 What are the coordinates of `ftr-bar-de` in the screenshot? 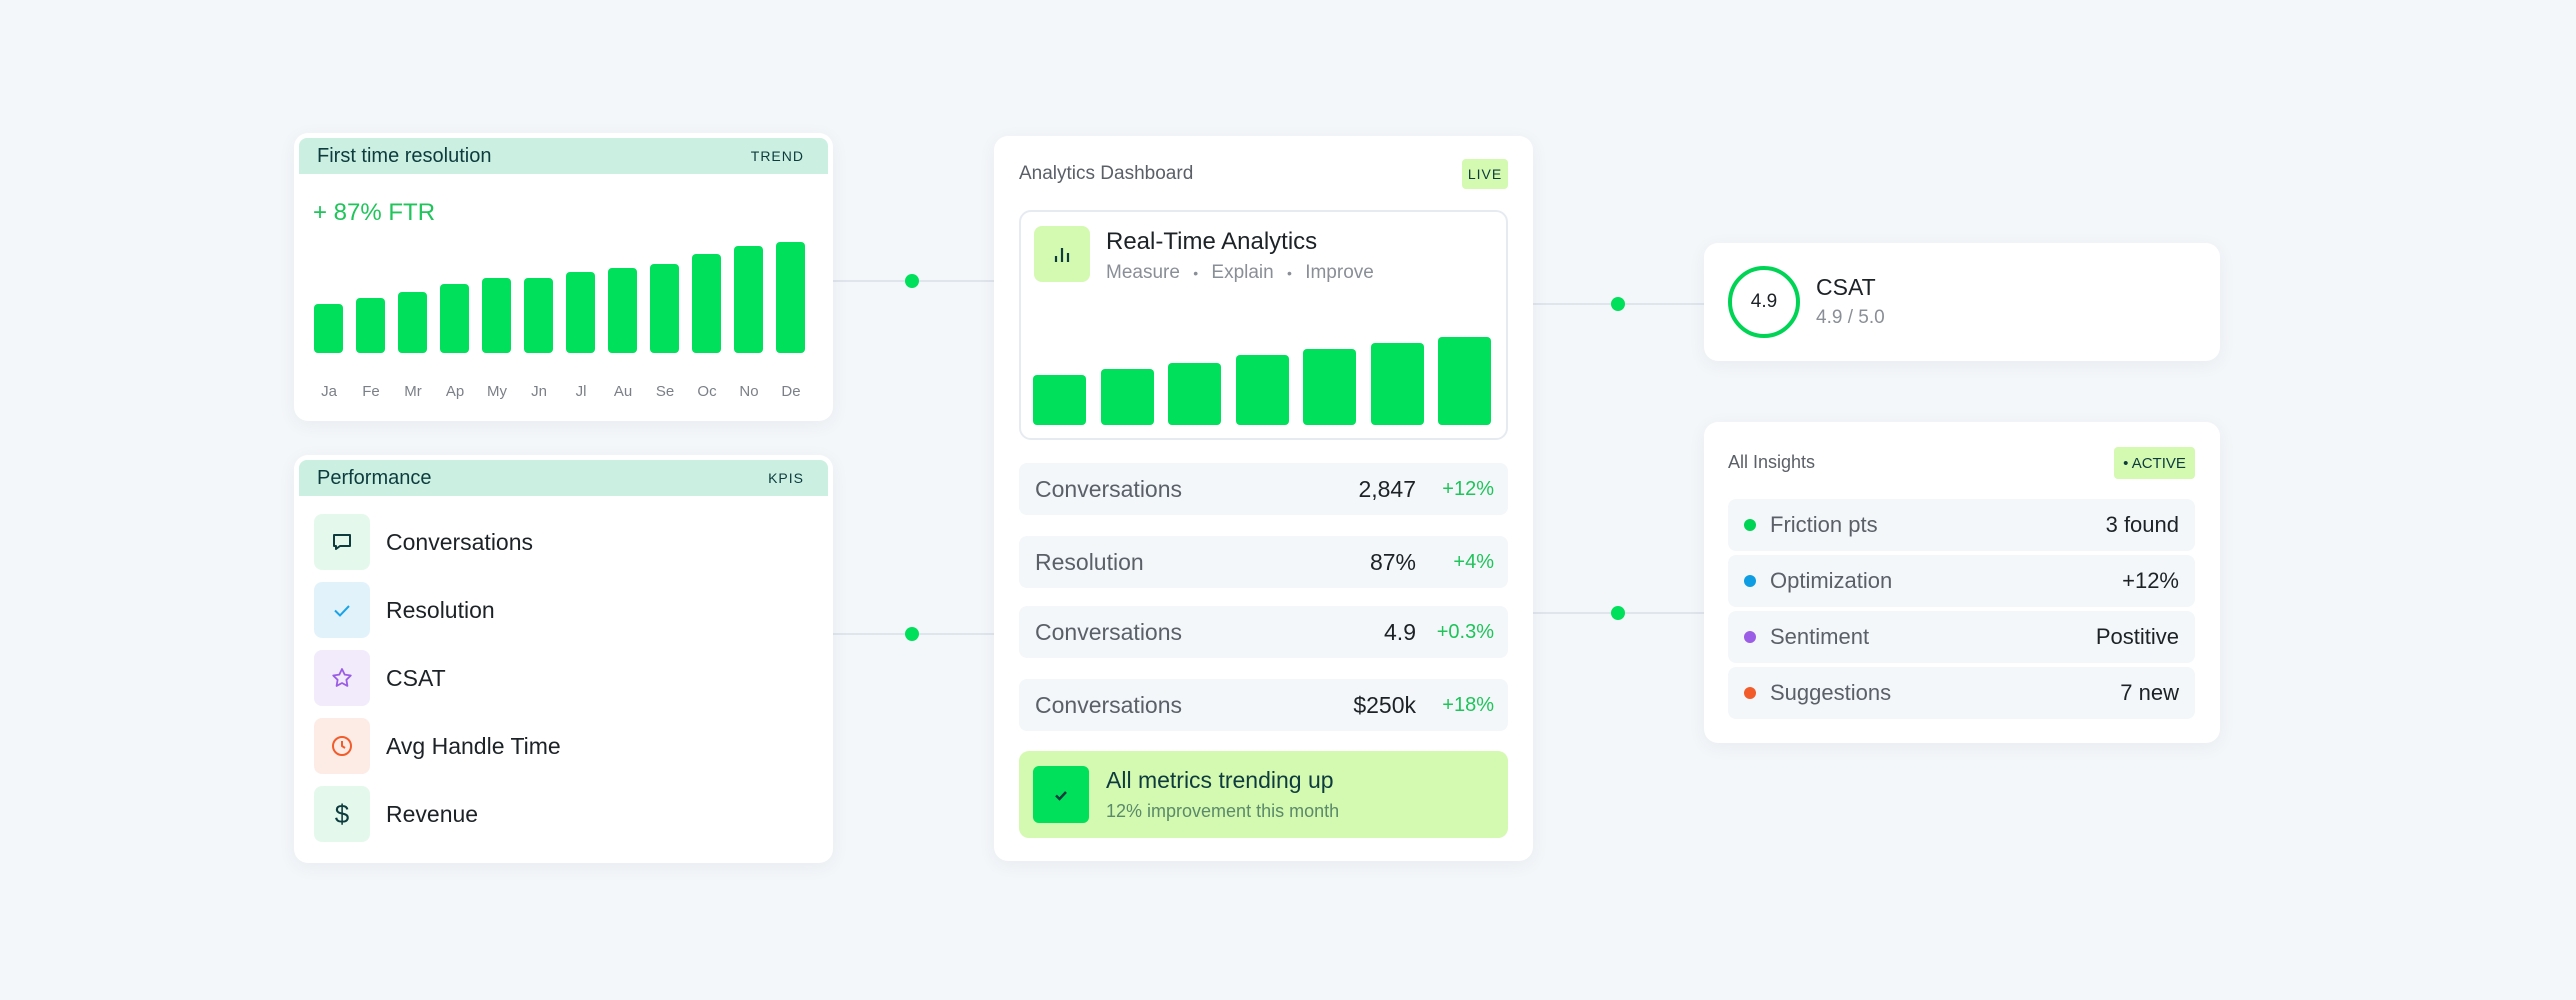 It's located at (790, 297).